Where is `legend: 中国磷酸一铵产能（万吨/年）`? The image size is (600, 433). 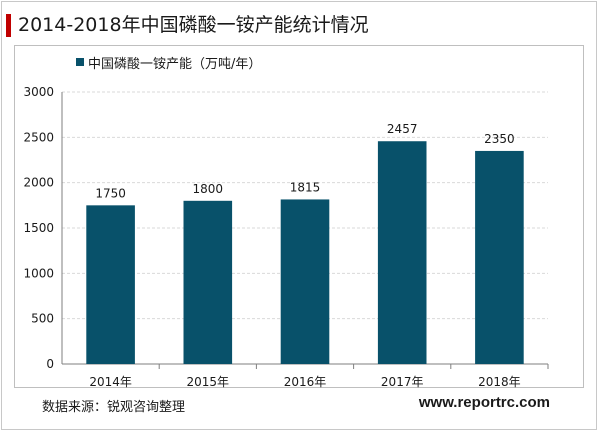 legend: 中国磷酸一铵产能（万吨/年） is located at coordinates (169, 62).